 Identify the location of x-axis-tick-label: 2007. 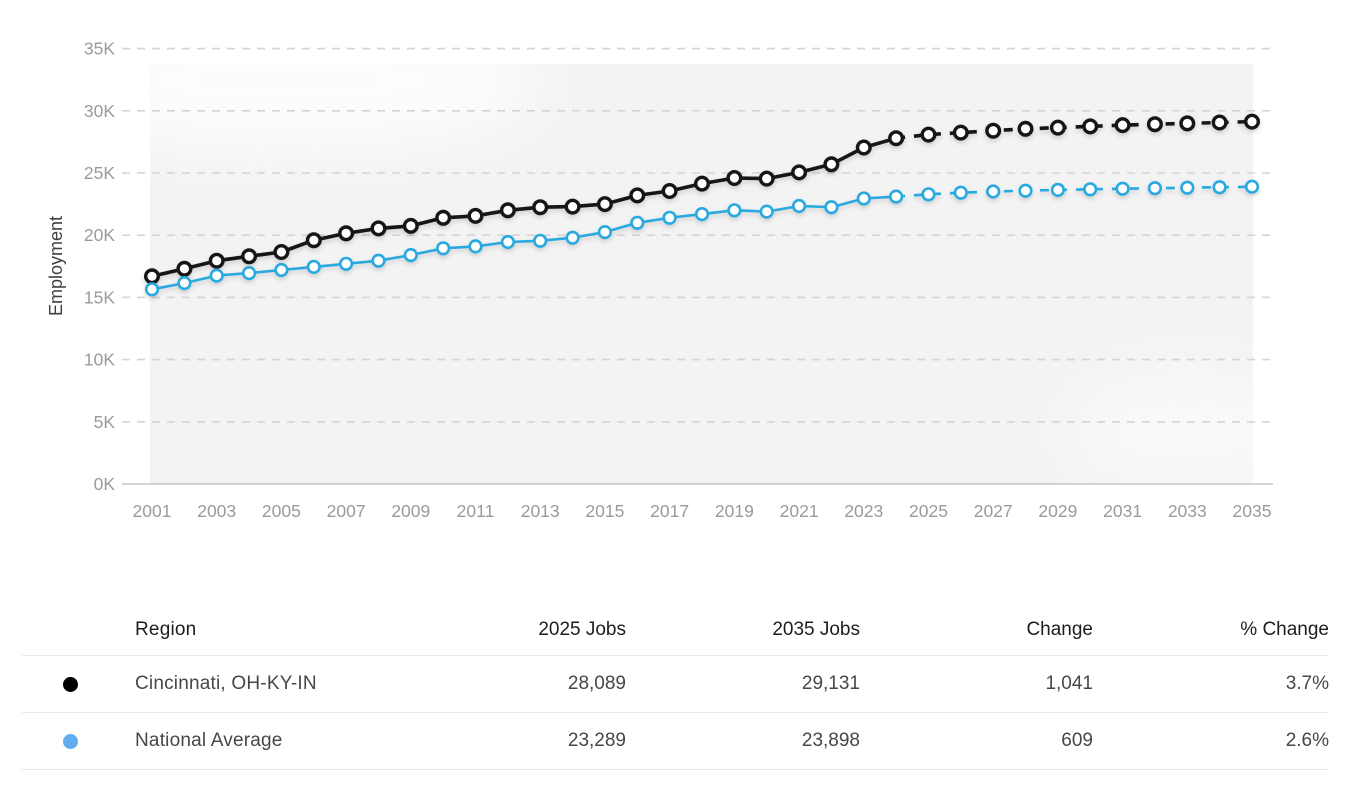
(346, 511).